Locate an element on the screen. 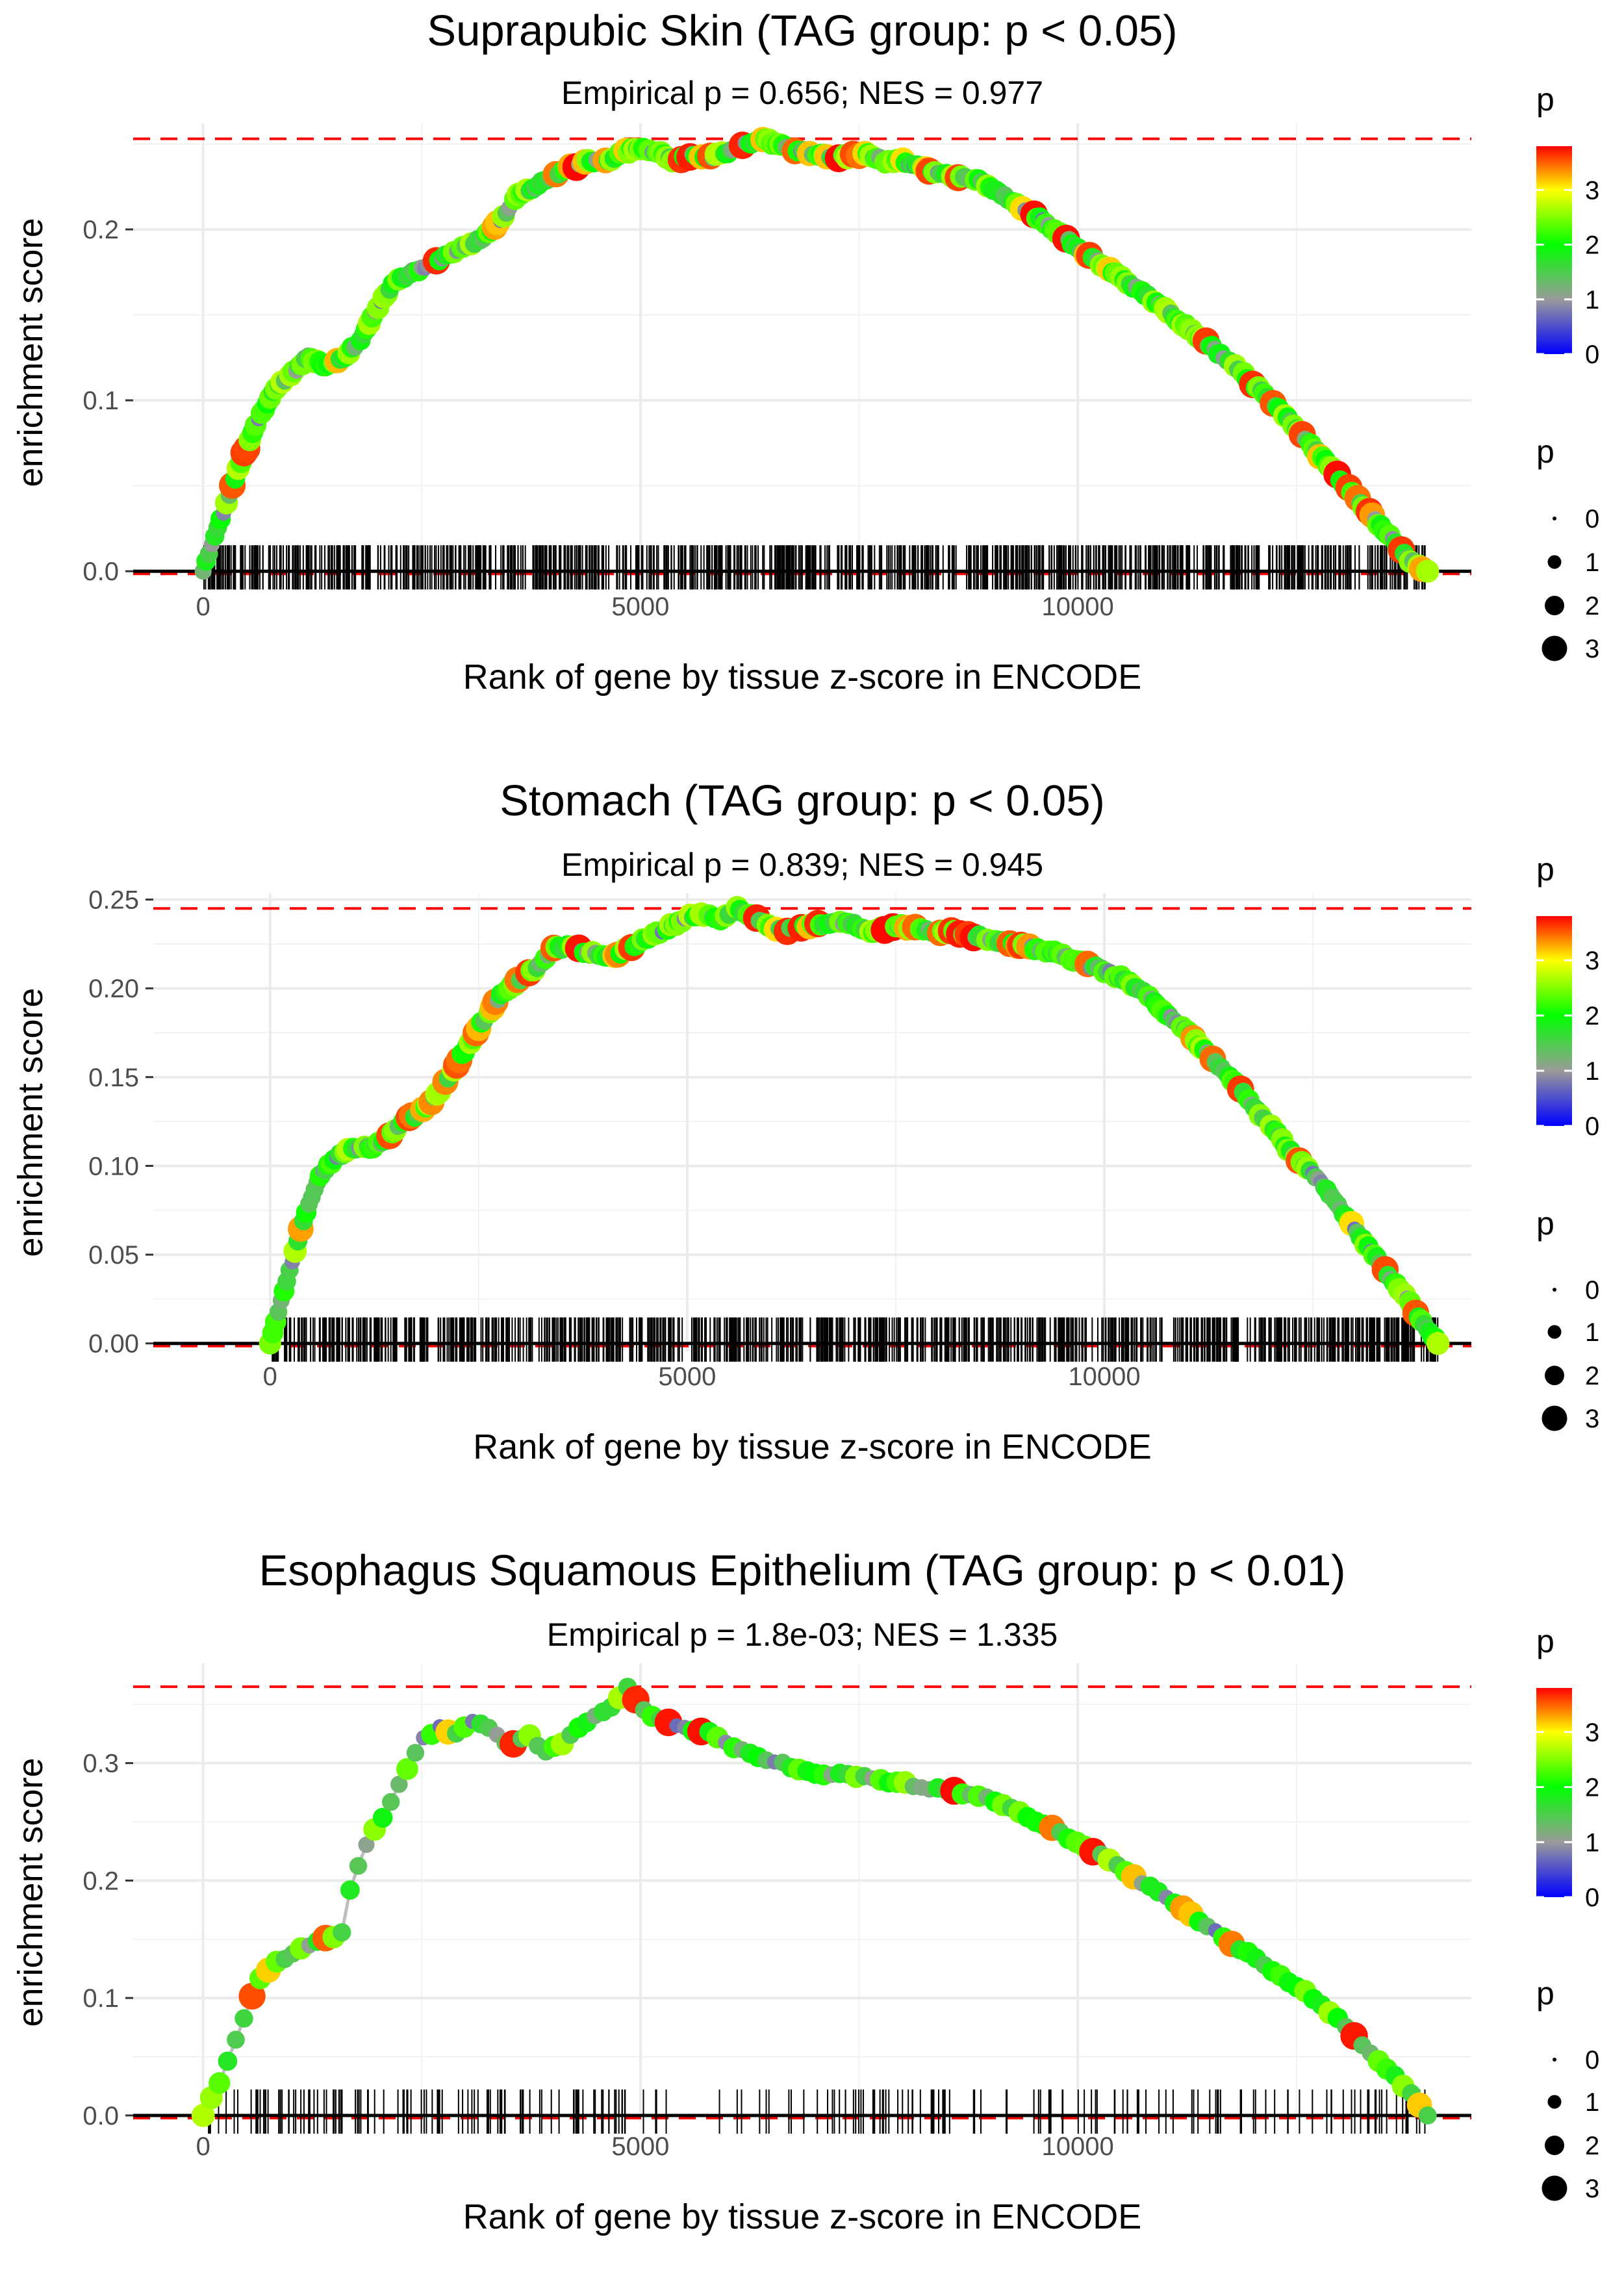 This screenshot has height=2274, width=1624. y-tick-label: 0.15 is located at coordinates (113, 1078).